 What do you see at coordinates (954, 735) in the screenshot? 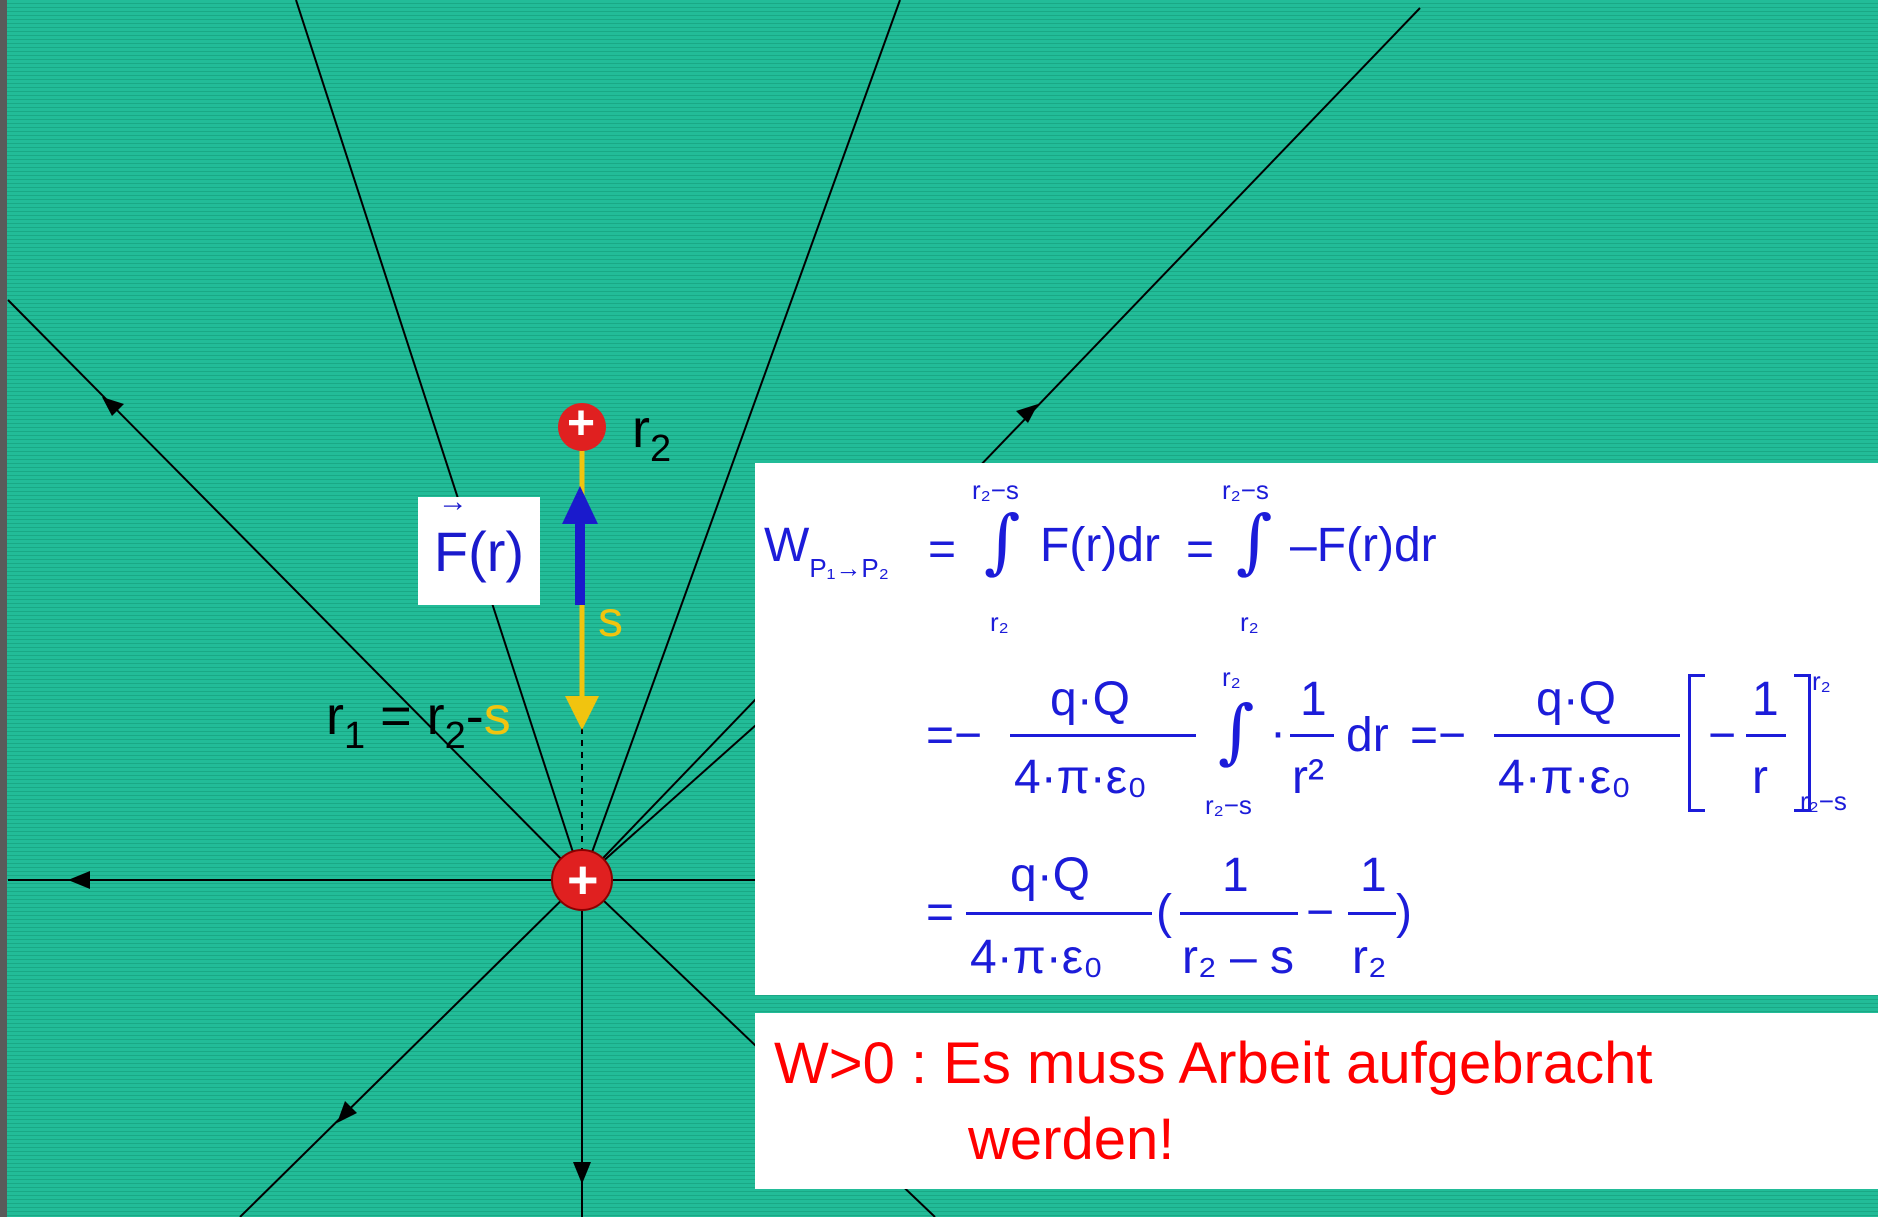
I see `eq-line2-lead: =−` at bounding box center [954, 735].